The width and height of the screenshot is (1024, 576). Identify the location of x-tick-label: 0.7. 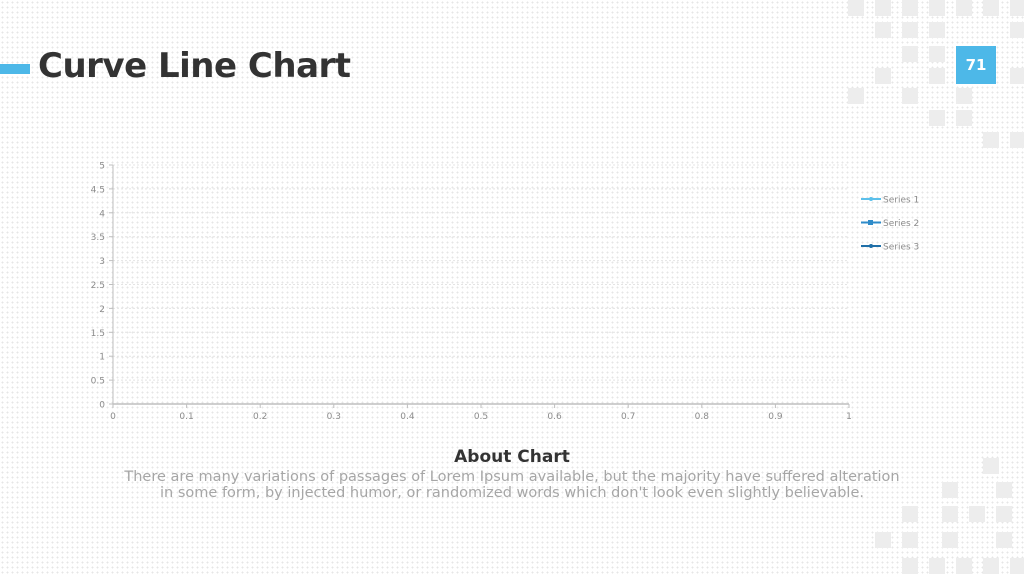
(628, 417).